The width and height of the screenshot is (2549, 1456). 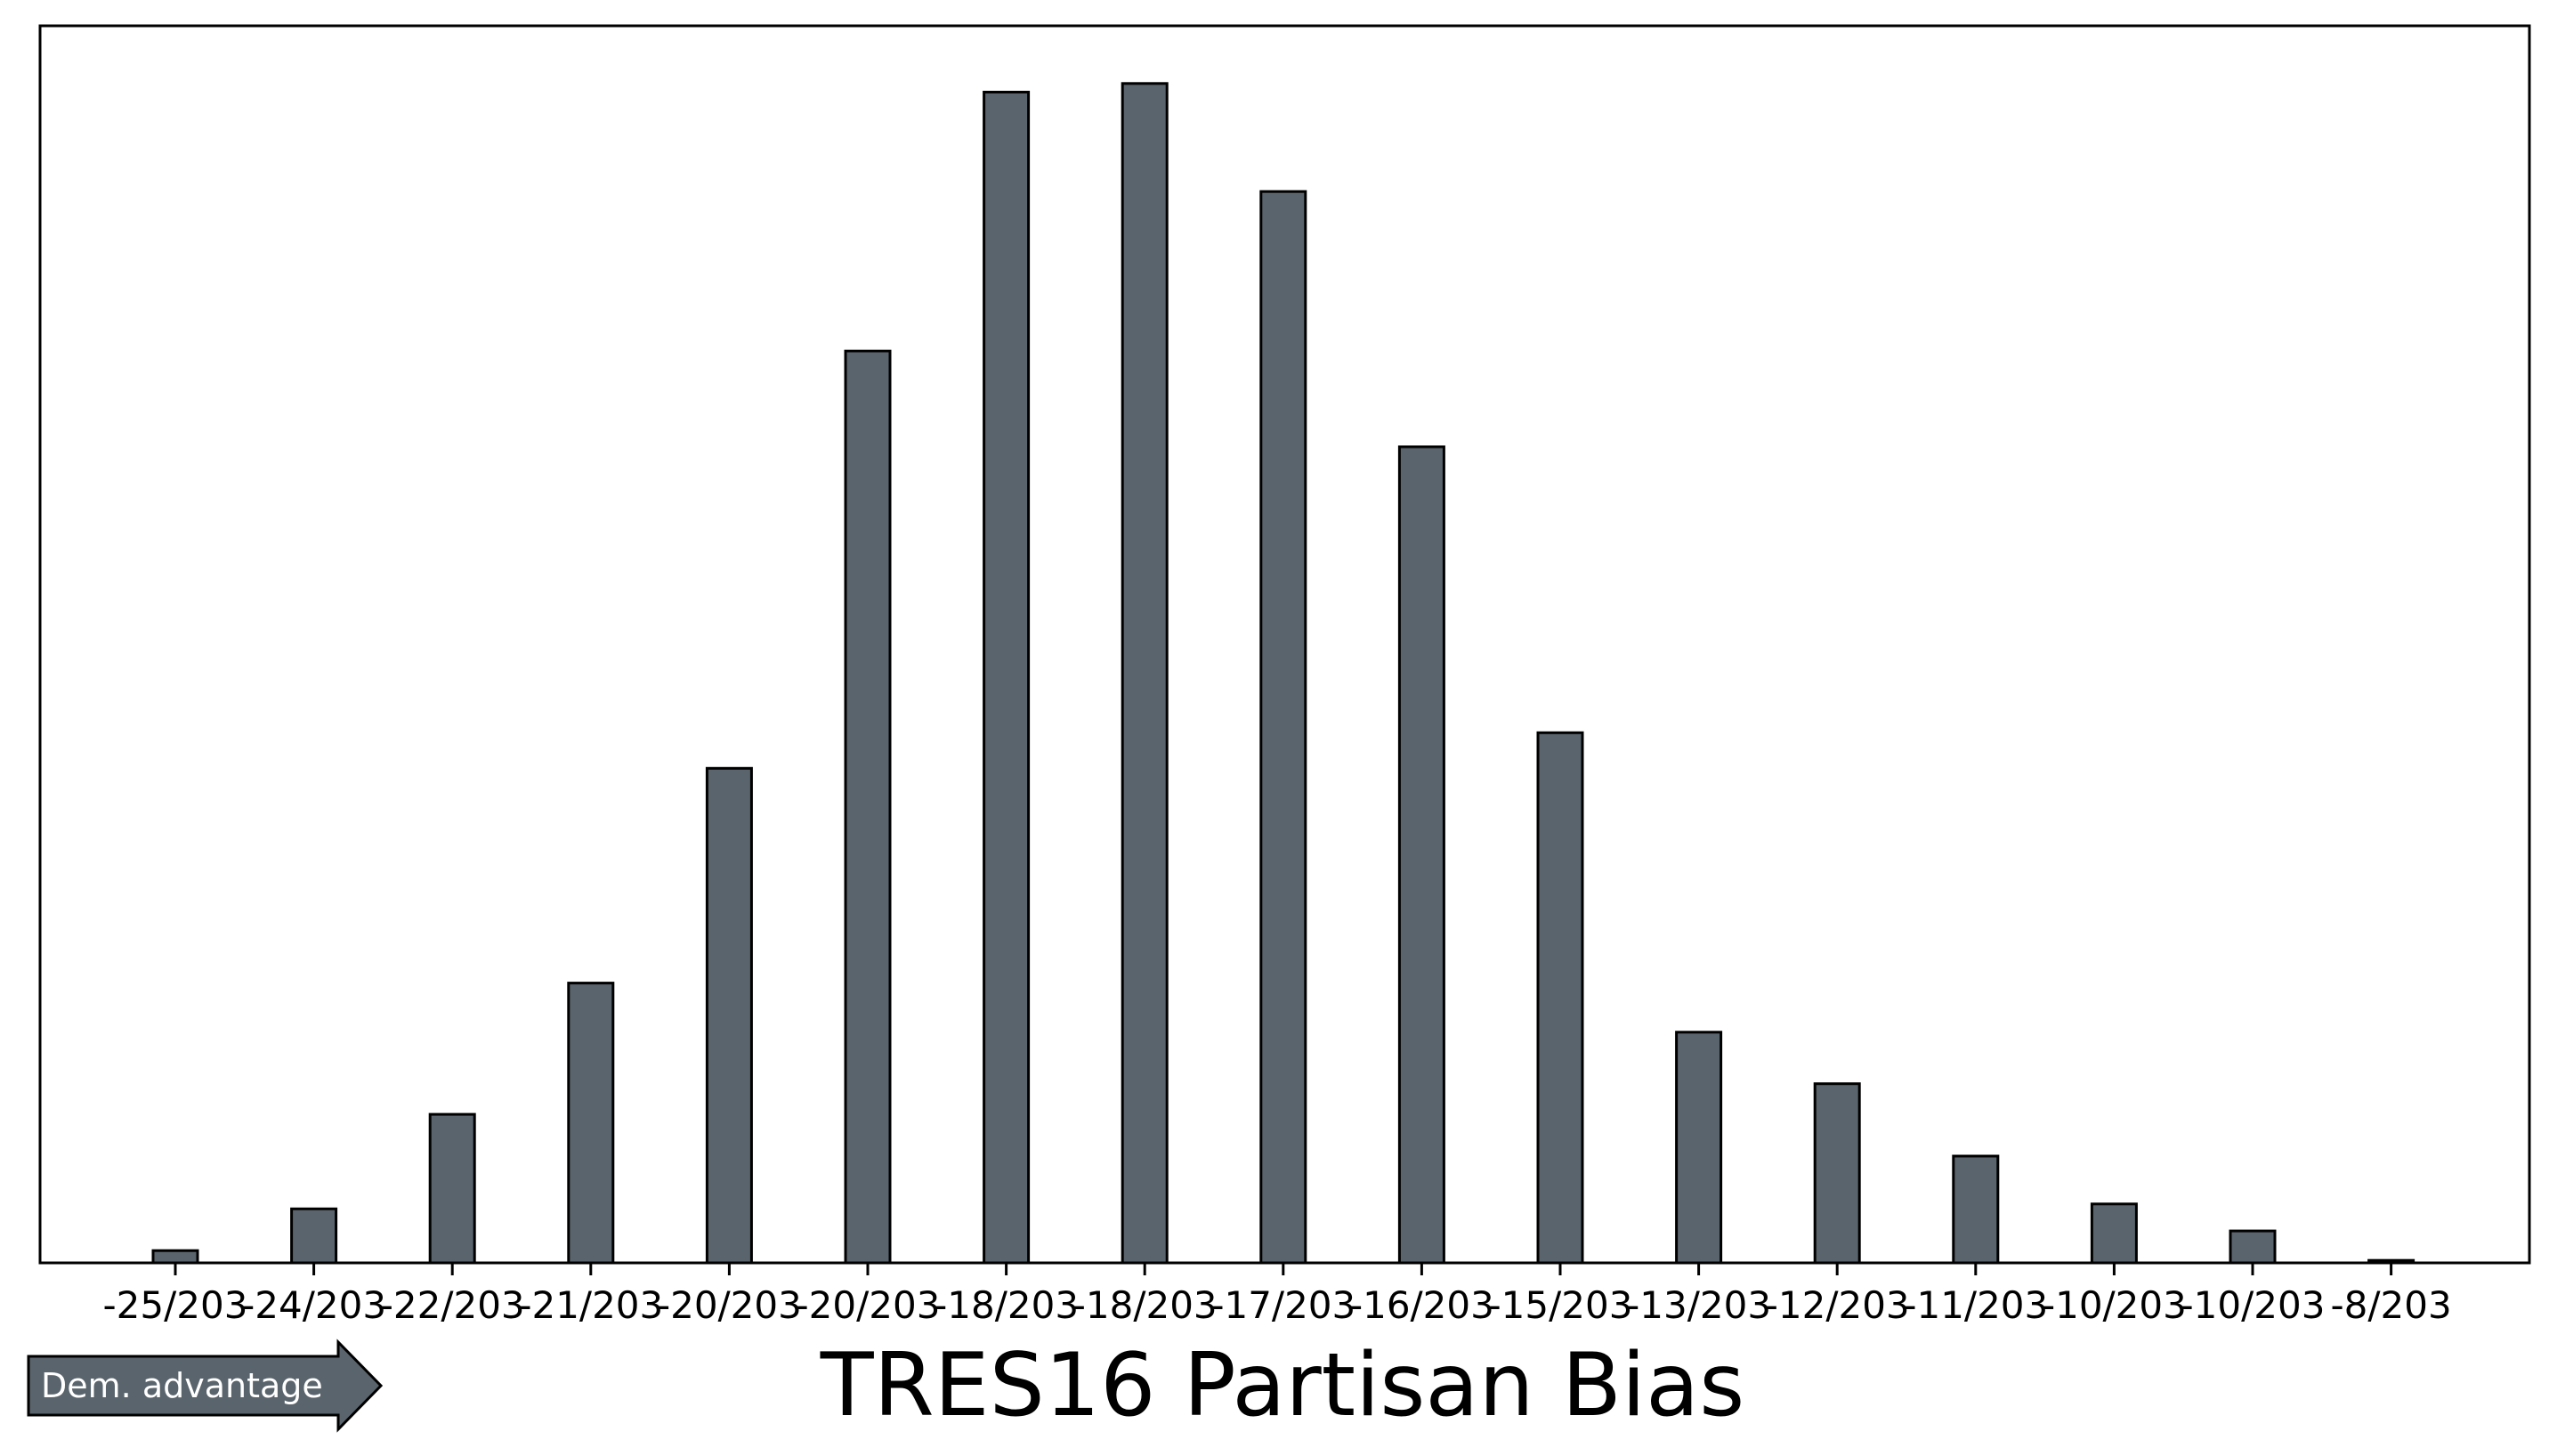 What do you see at coordinates (1561, 1305) in the screenshot?
I see `x-tick-label: -15/203` at bounding box center [1561, 1305].